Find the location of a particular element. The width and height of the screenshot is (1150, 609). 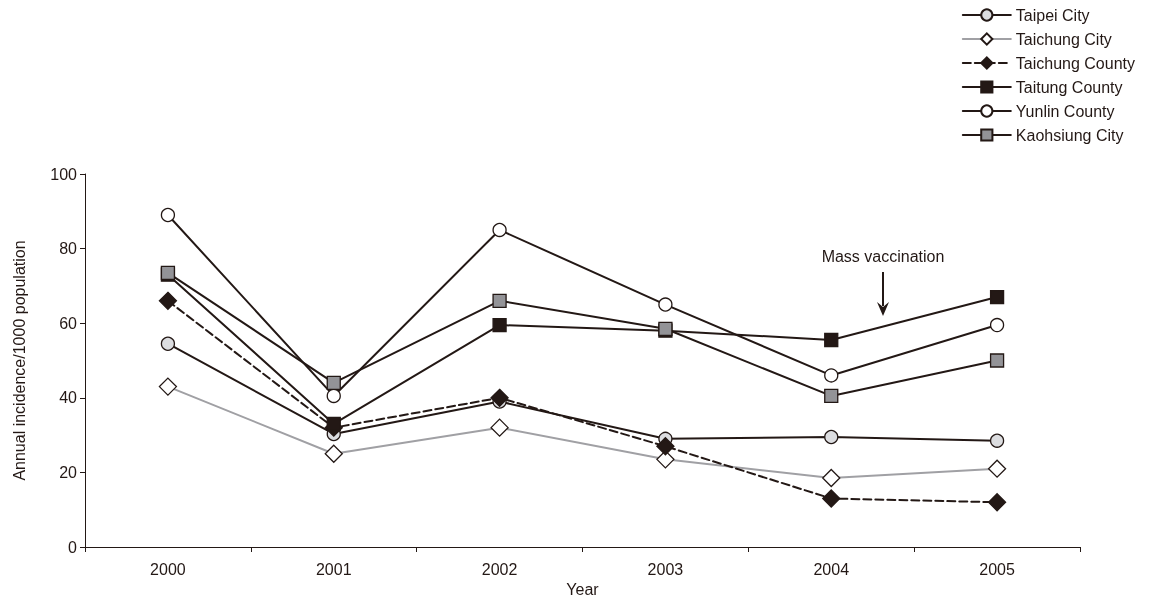

y-tick-label: 20 is located at coordinates (68, 472).